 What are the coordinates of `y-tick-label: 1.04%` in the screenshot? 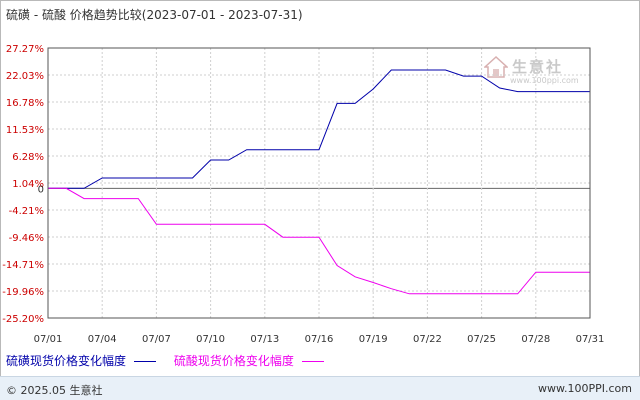 It's located at (28, 184).